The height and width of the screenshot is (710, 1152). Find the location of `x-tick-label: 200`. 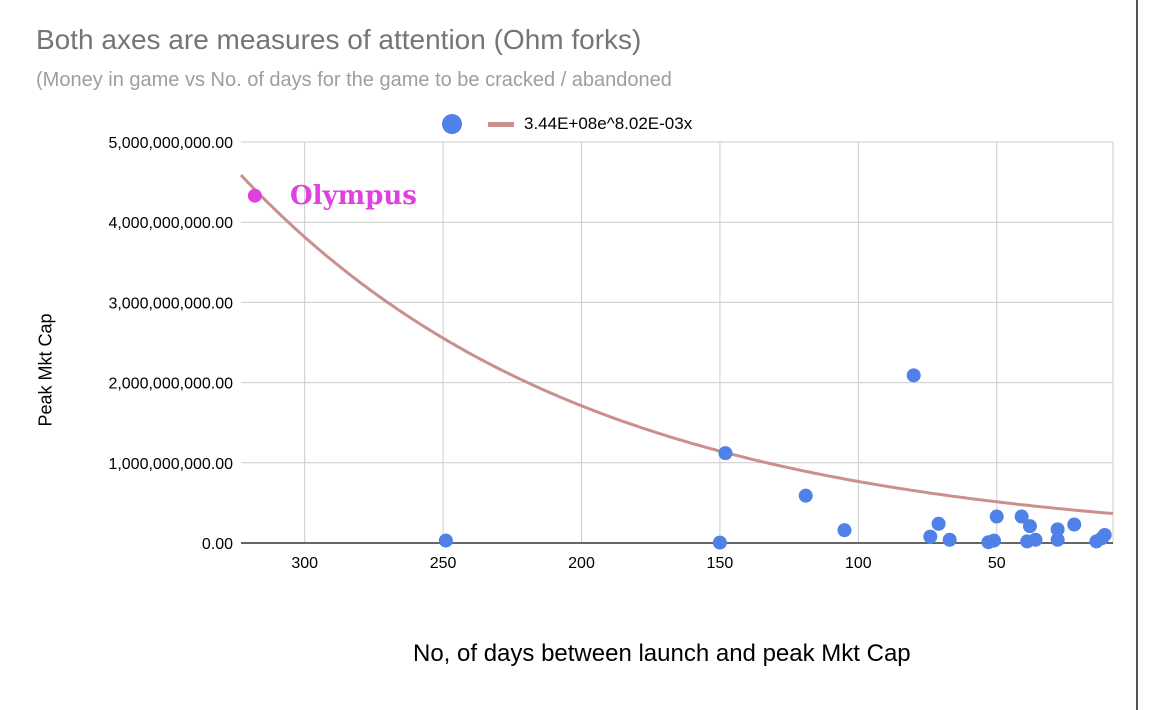

x-tick-label: 200 is located at coordinates (581, 563).